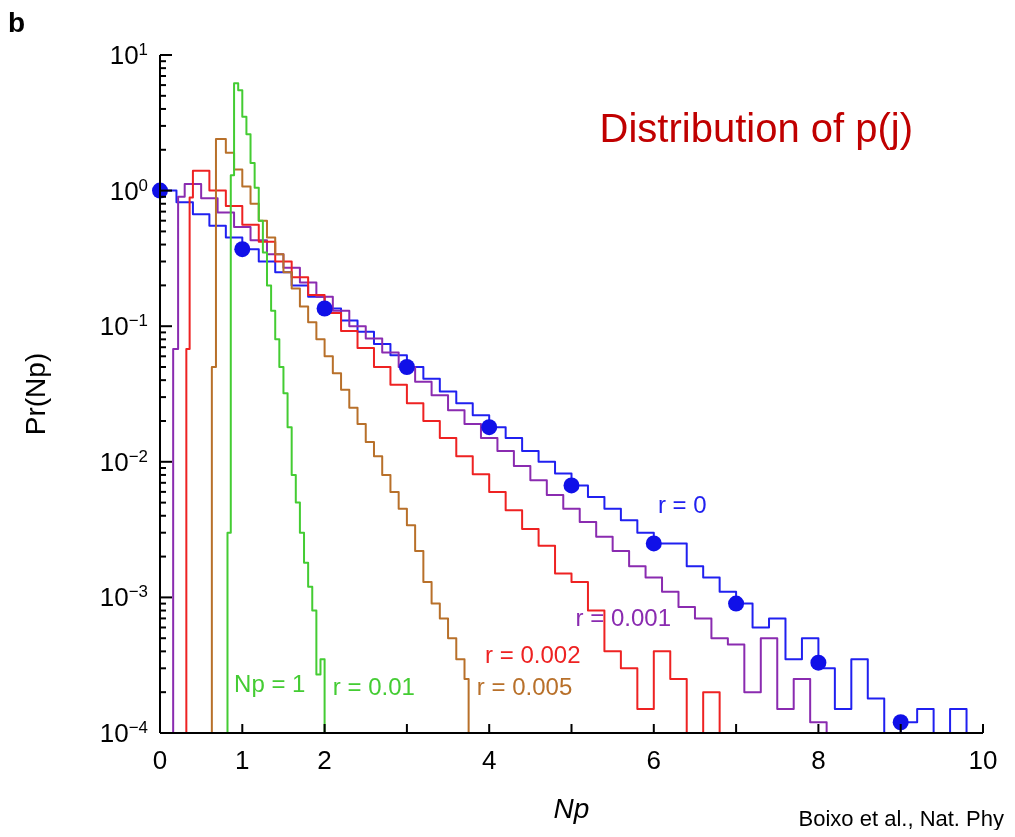 The width and height of the screenshot is (1015, 837). Describe the element at coordinates (123, 326) in the screenshot. I see `y-tick-label: 10$^{−1}$` at that location.